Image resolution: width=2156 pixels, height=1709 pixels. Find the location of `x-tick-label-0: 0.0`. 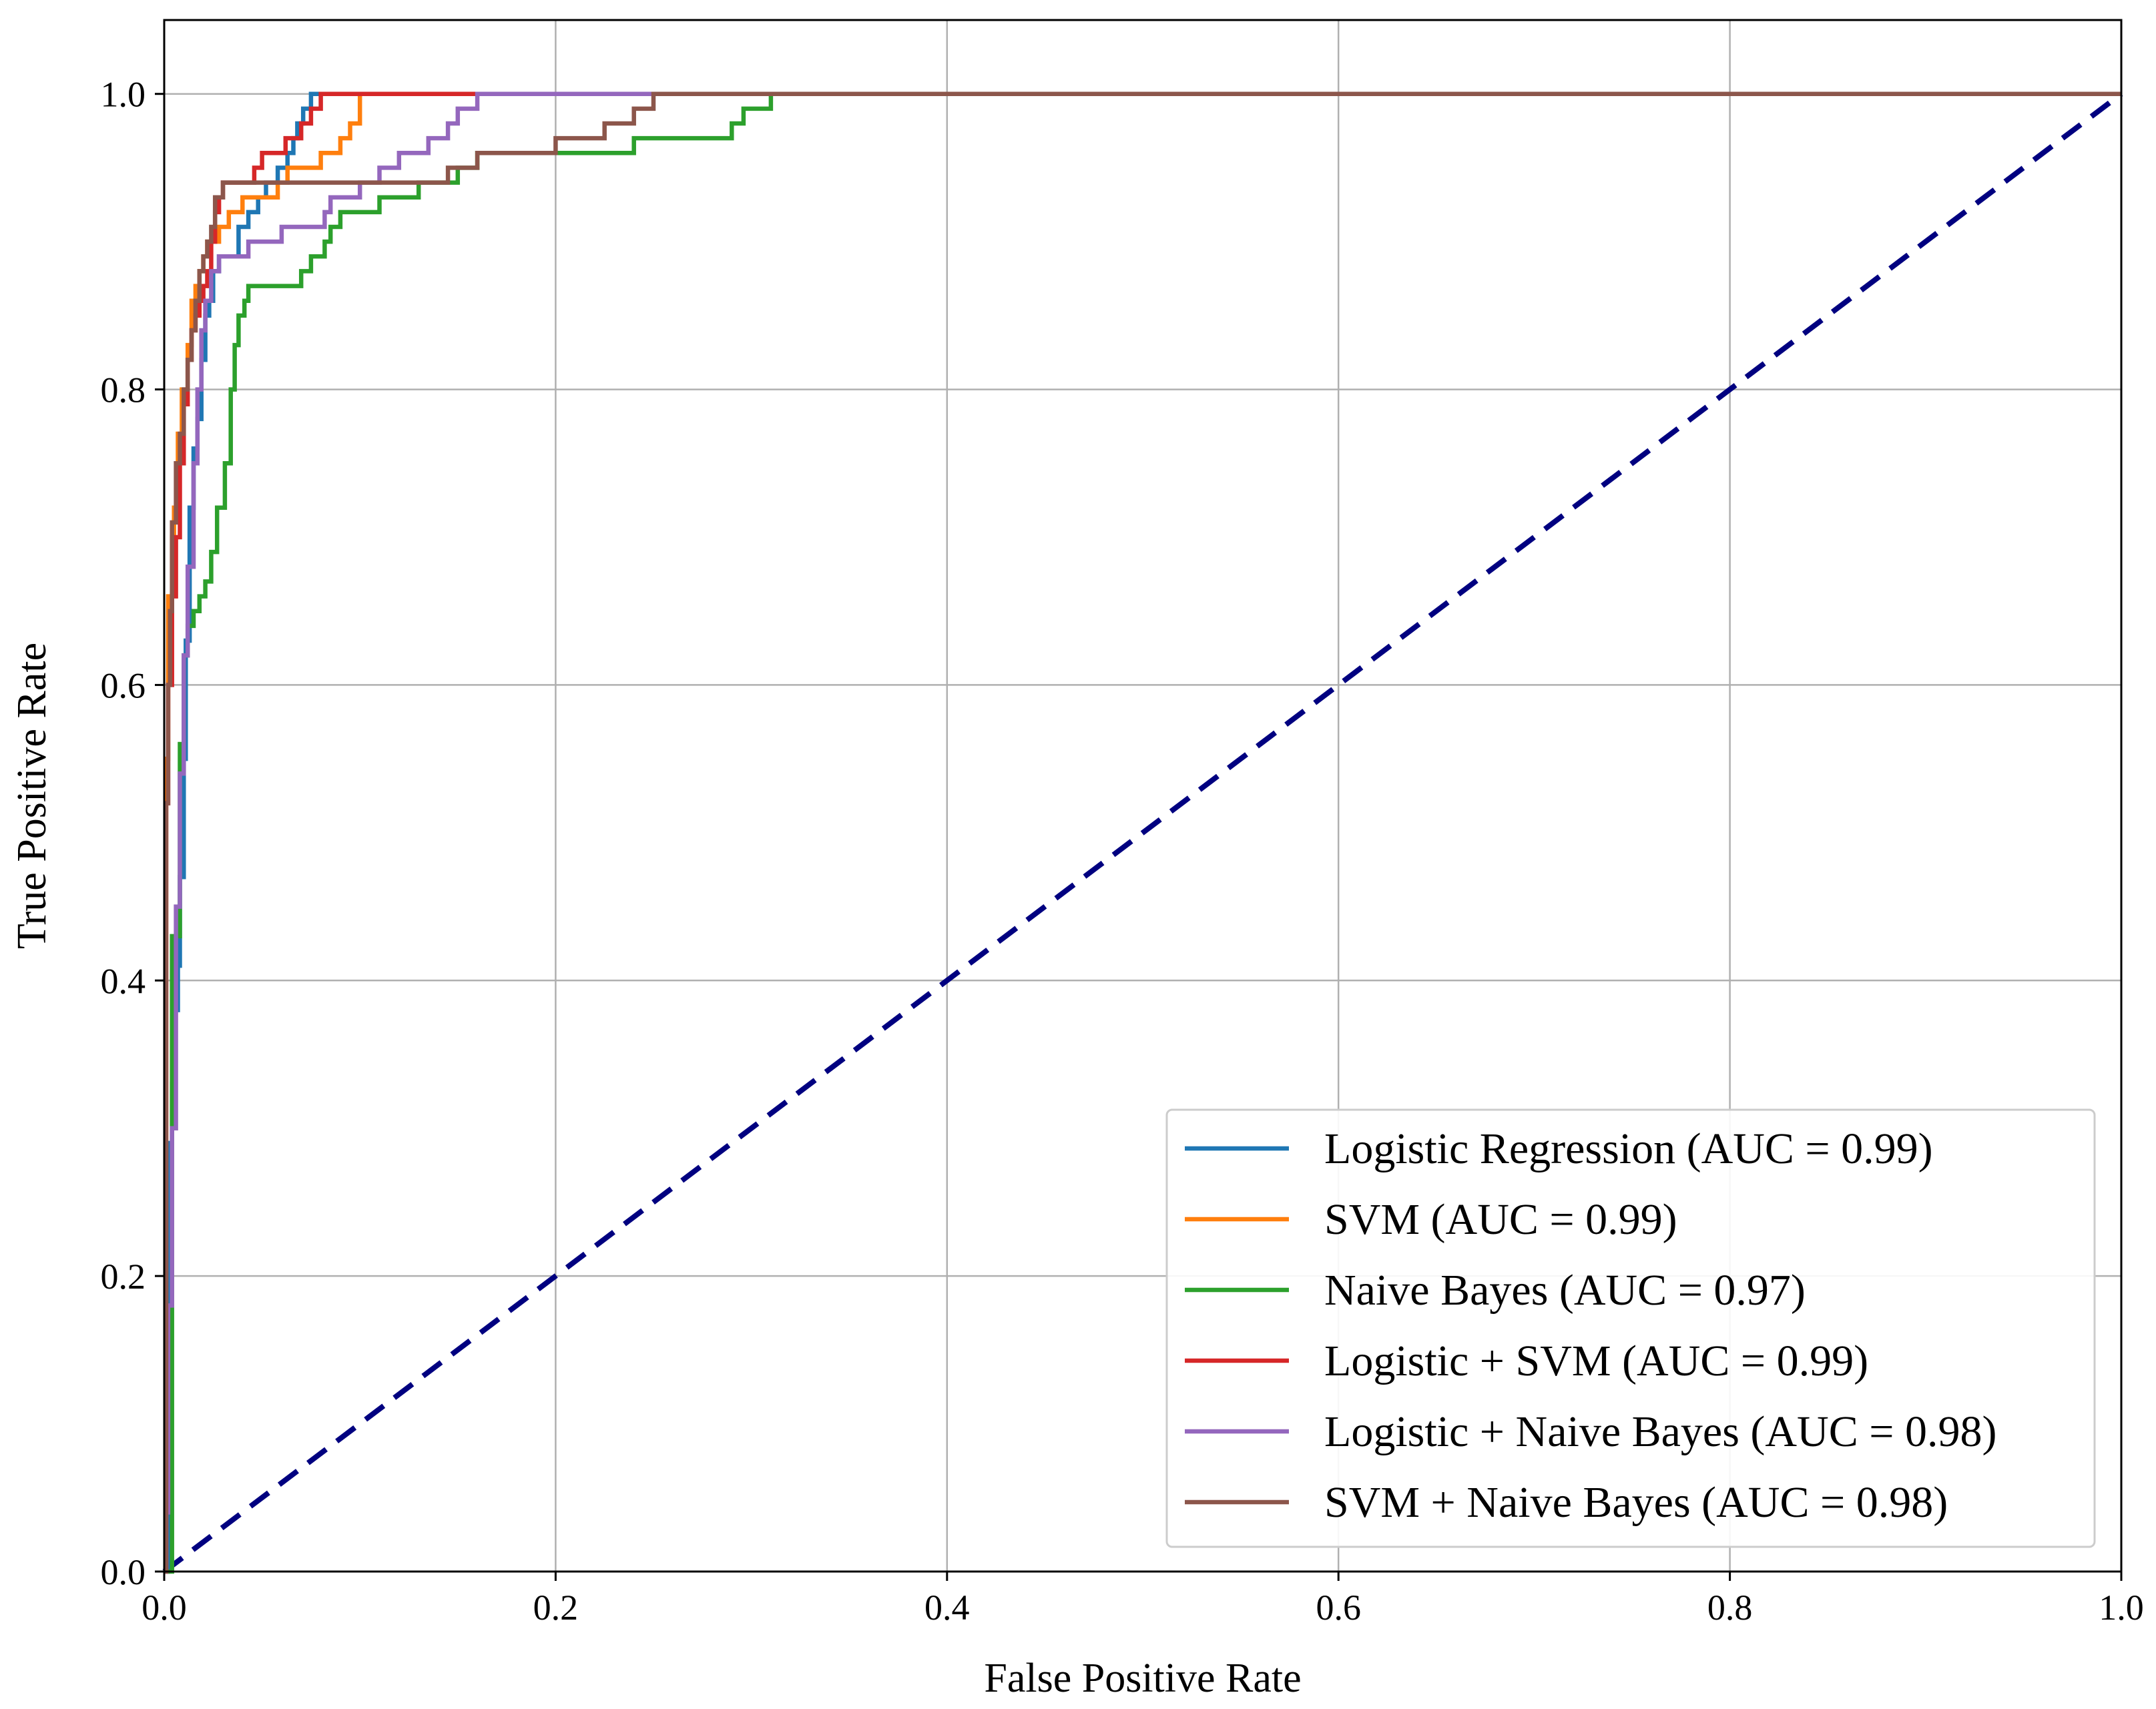

x-tick-label-0: 0.0 is located at coordinates (165, 1608).